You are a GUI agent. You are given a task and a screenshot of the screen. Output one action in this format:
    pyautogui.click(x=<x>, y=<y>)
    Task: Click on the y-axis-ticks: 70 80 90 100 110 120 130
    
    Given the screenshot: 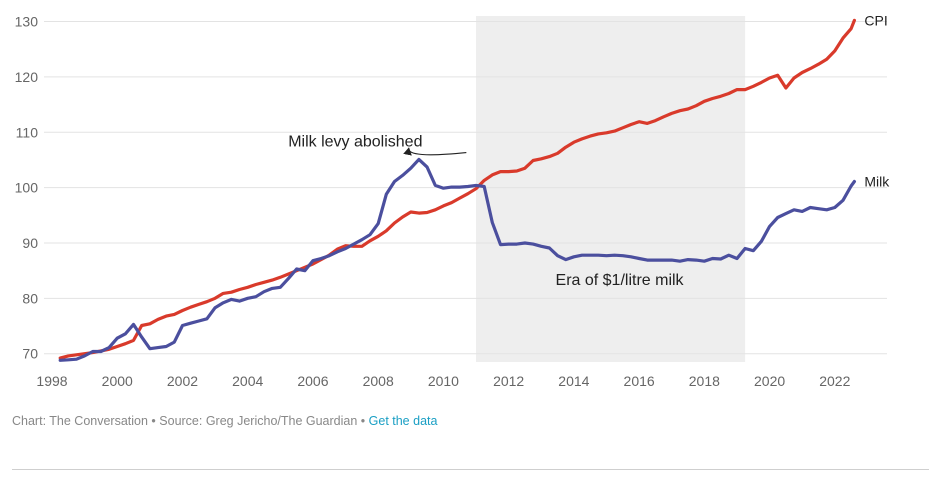 What is the action you would take?
    pyautogui.click(x=27, y=188)
    